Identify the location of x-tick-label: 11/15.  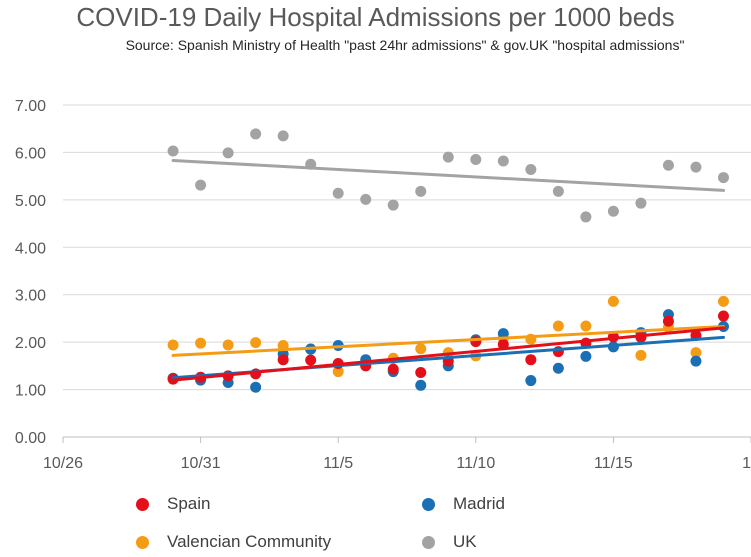
(613, 463).